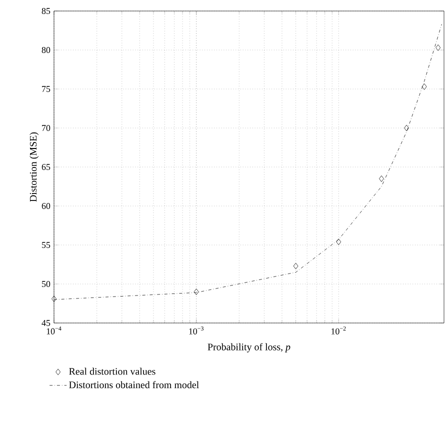  What do you see at coordinates (249, 347) in the screenshot?
I see `x-axis-title: Probability of loss, p` at bounding box center [249, 347].